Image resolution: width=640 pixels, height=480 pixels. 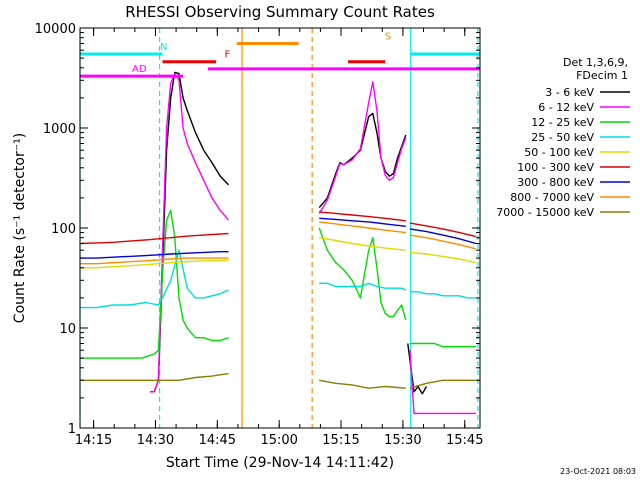 What do you see at coordinates (278, 228) in the screenshot?
I see `series-100-300-kev` at bounding box center [278, 228].